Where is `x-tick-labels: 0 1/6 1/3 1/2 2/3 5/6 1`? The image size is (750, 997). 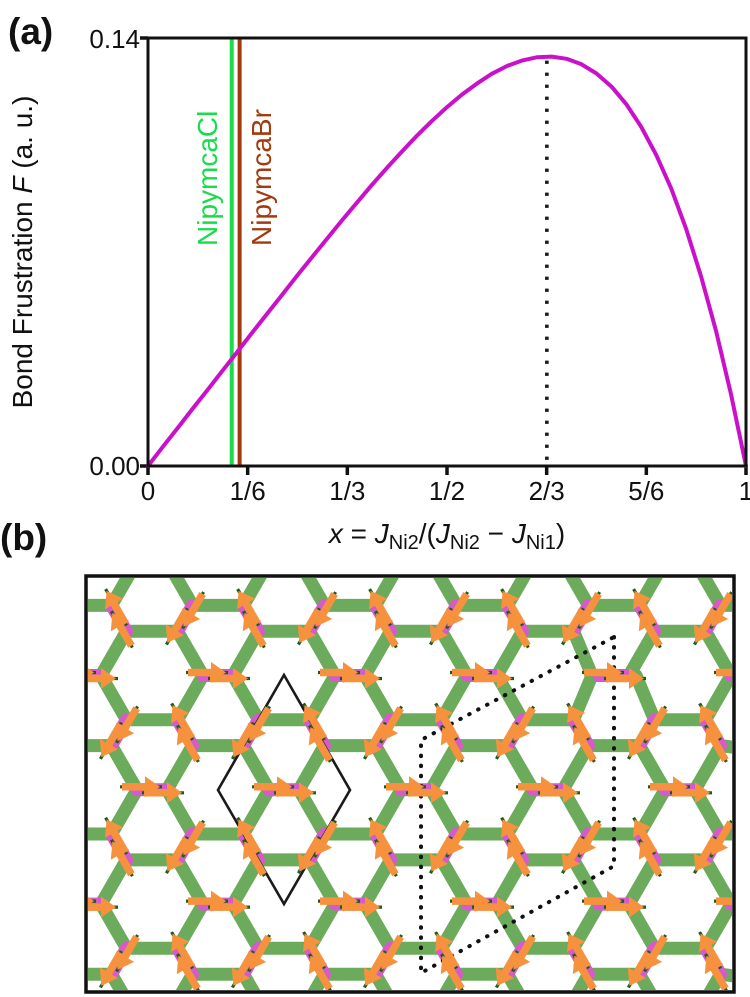
x-tick-labels: 0 1/6 1/3 1/2 2/3 5/6 1 is located at coordinates (445, 491).